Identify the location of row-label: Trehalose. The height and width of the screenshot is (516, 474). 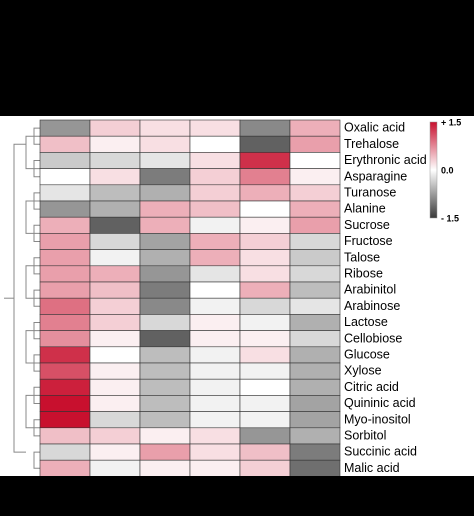
(371, 144).